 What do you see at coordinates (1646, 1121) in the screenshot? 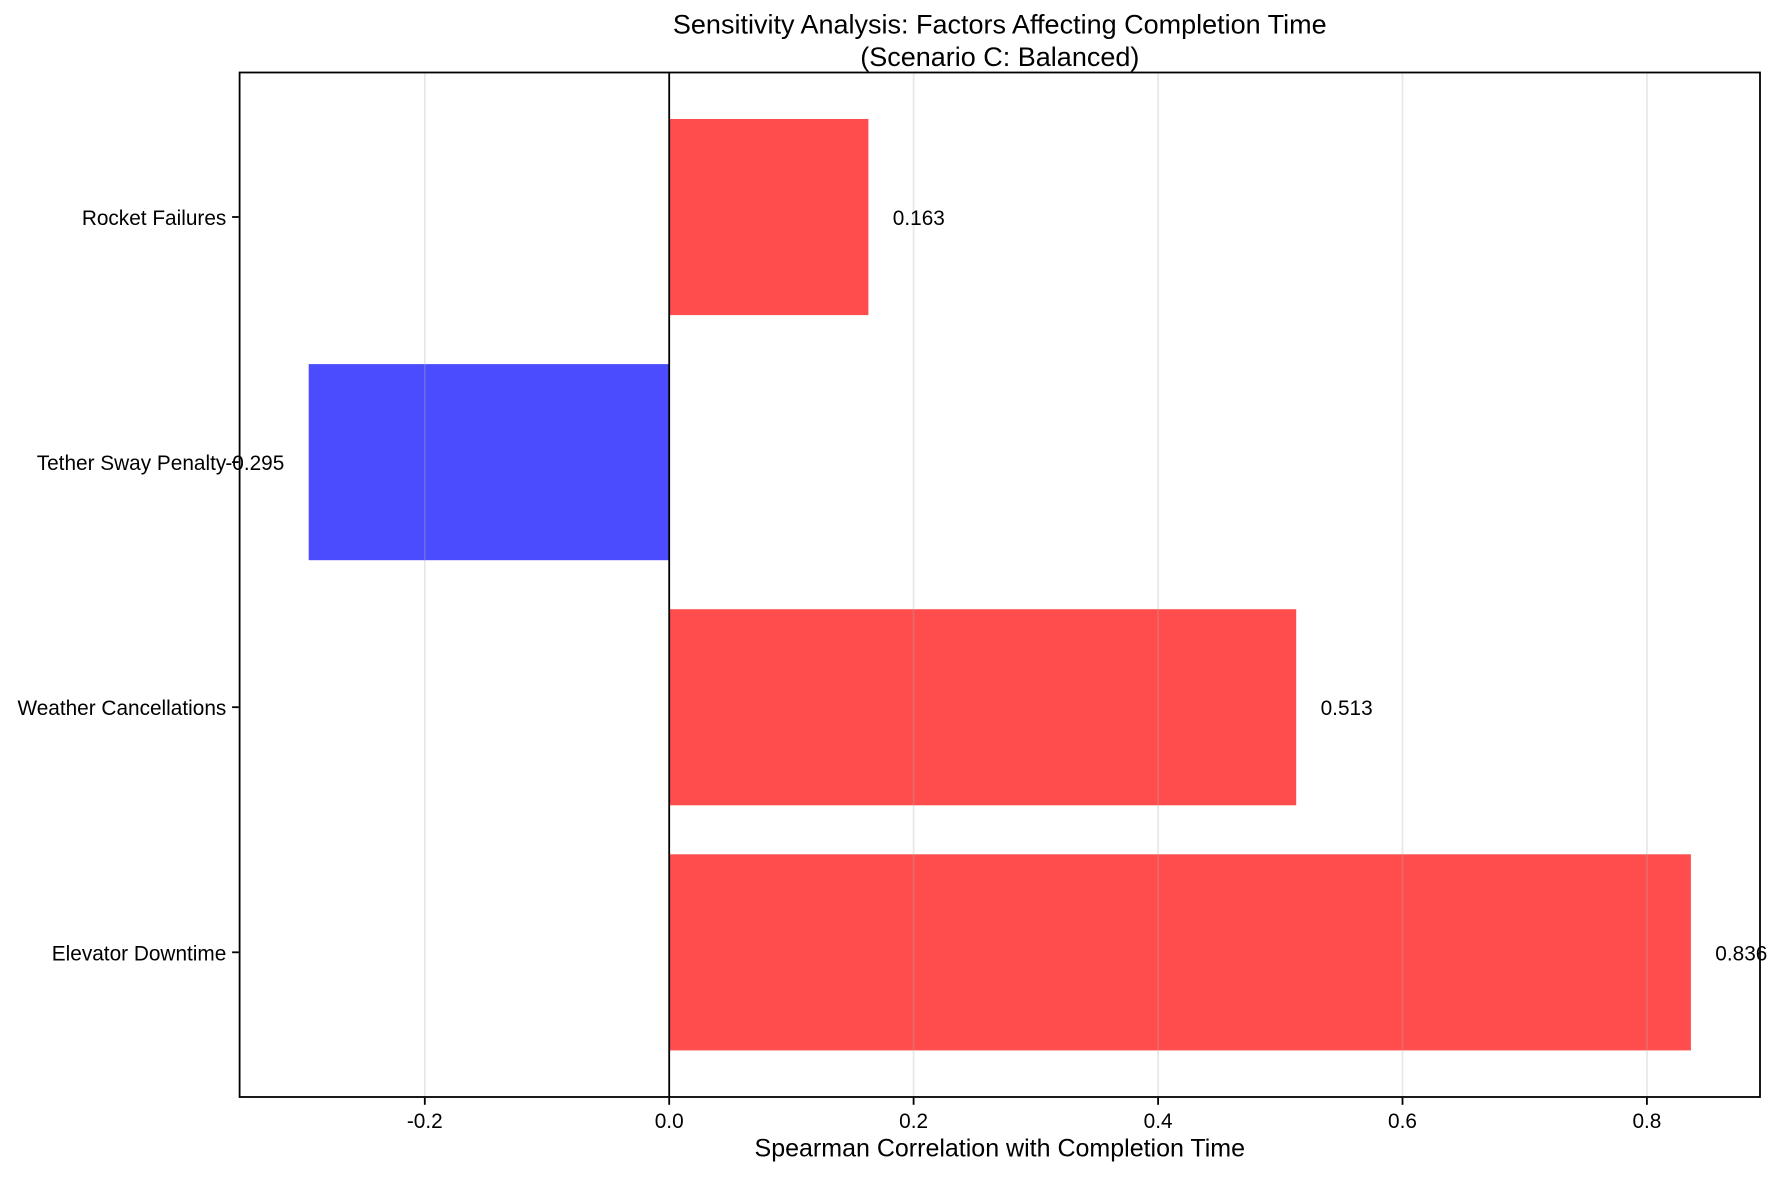
I see `svg-text: 0.8` at bounding box center [1646, 1121].